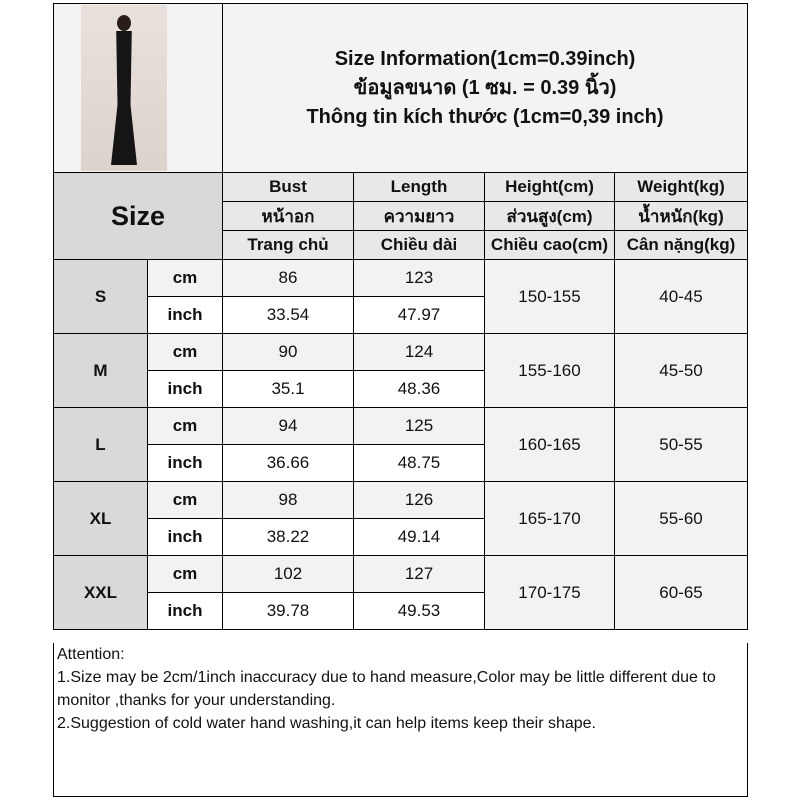 The width and height of the screenshot is (800, 800). I want to click on table-row: XXL cm 102 127 170-175 60-65, so click(401, 592).